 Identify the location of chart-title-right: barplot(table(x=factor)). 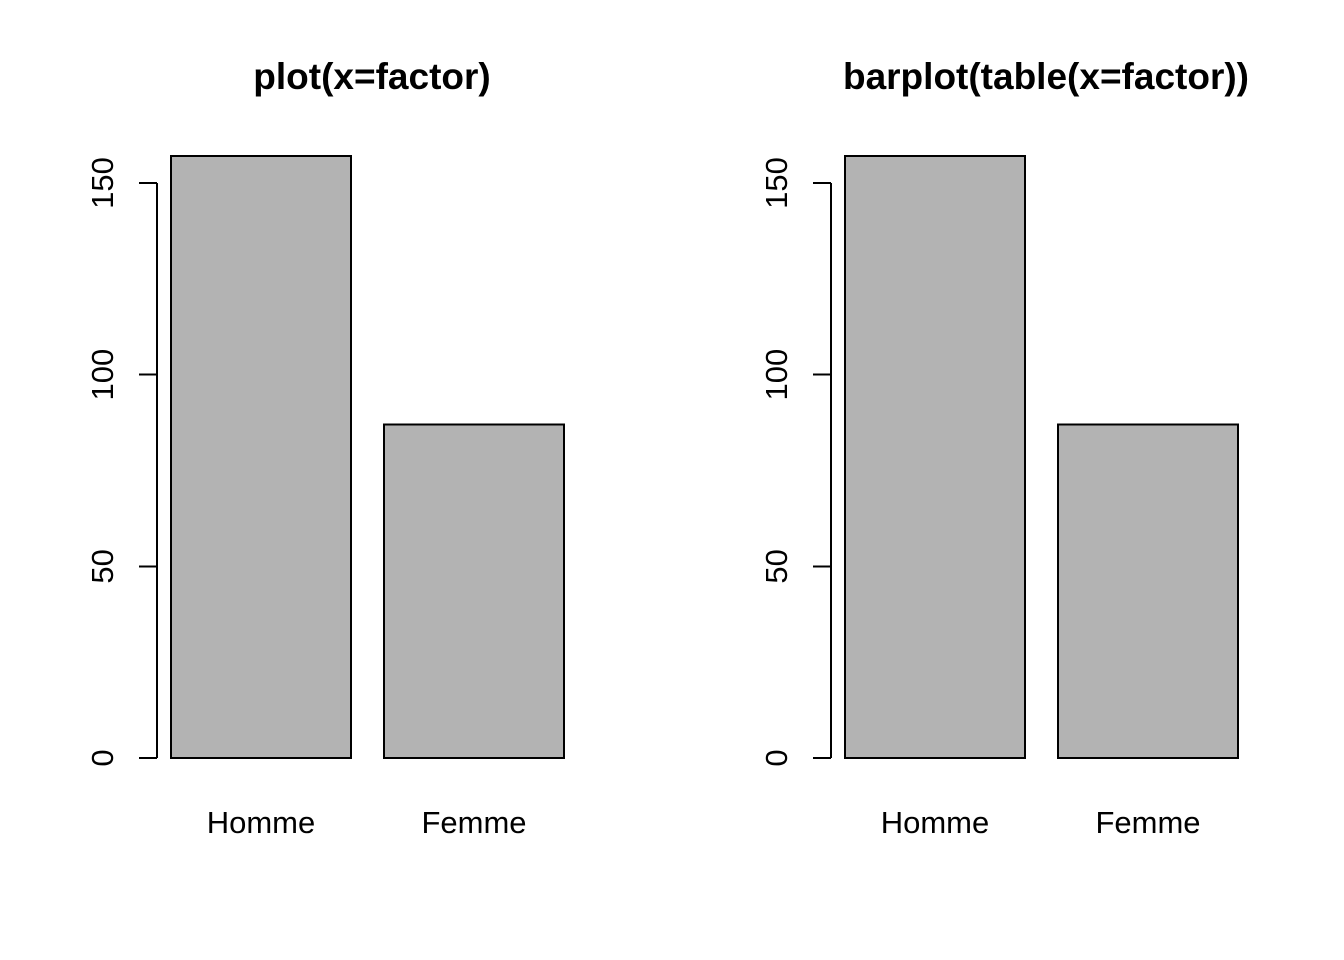
(1045, 76).